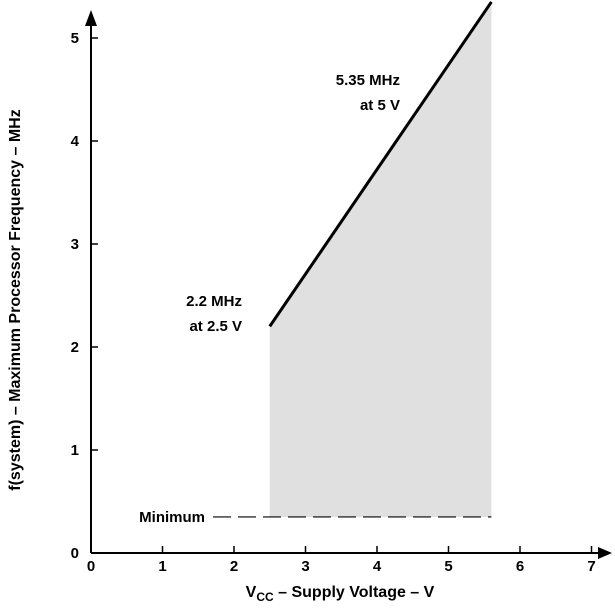 This screenshot has height=608, width=615. What do you see at coordinates (380, 105) in the screenshot?
I see `annotation-high-voltage: at 5 V` at bounding box center [380, 105].